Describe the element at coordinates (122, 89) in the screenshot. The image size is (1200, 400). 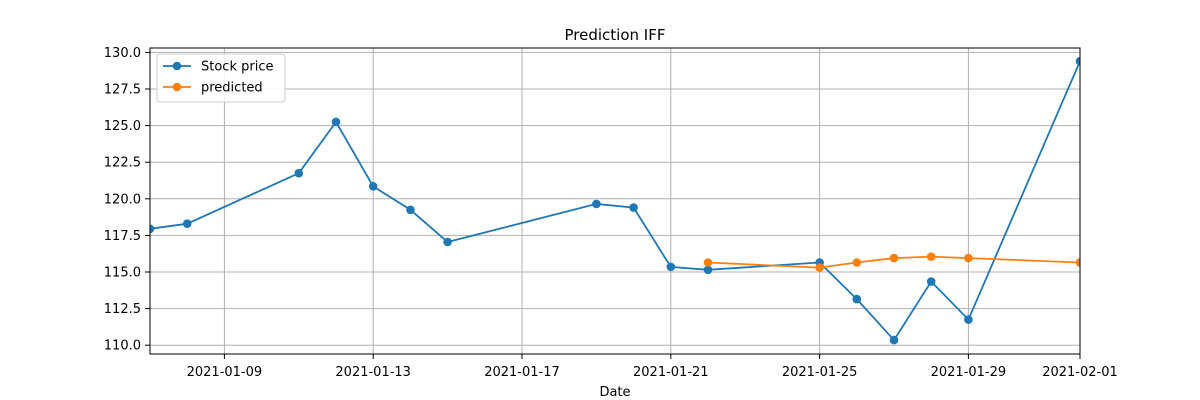
I see `y-tick-label: 127.5` at that location.